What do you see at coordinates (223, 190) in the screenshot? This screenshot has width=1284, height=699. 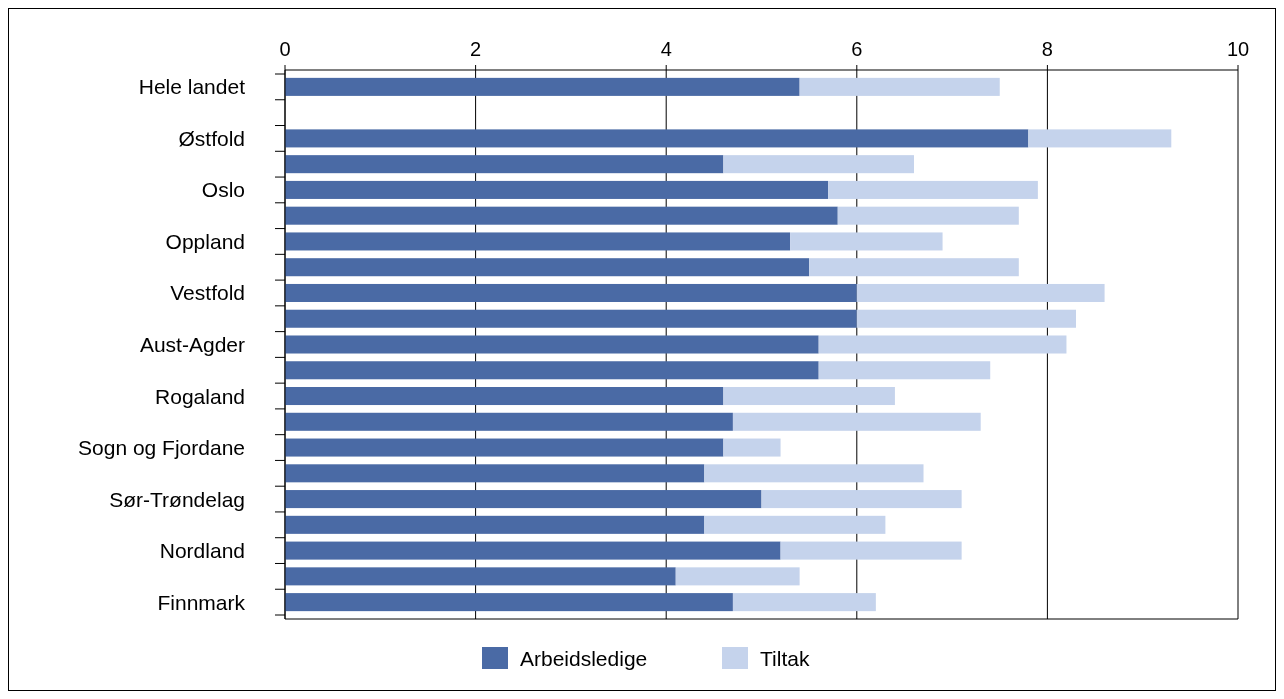 I see `y-tick-label: Oslo` at bounding box center [223, 190].